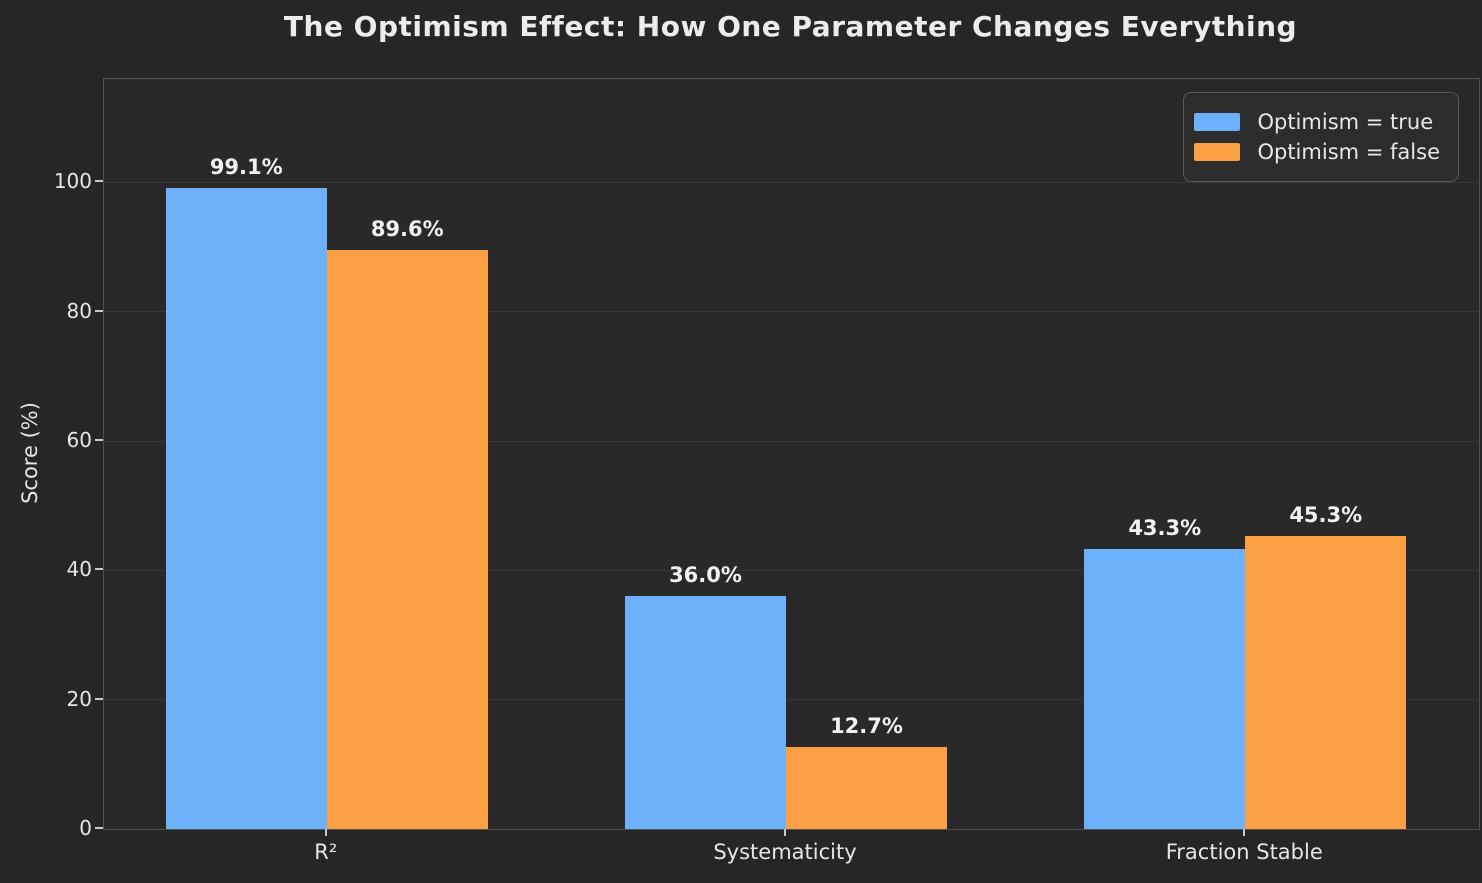 The height and width of the screenshot is (883, 1482). What do you see at coordinates (30, 453) in the screenshot?
I see `y-axis-label: Score (%)` at bounding box center [30, 453].